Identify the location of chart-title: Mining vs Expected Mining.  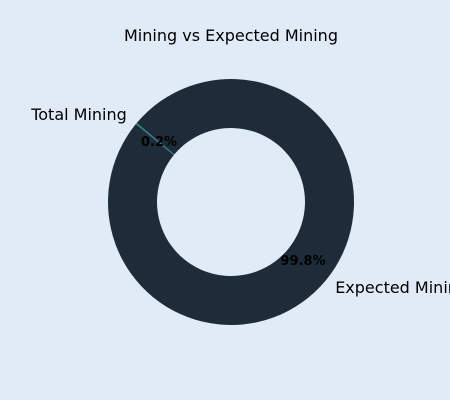
(231, 35).